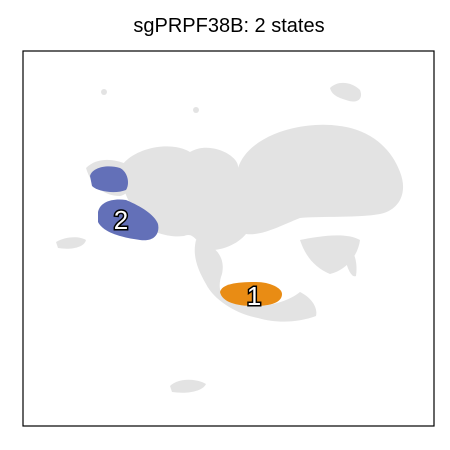 This screenshot has width=450, height=450. What do you see at coordinates (188, 386) in the screenshot?
I see `cluster-bottom-small` at bounding box center [188, 386].